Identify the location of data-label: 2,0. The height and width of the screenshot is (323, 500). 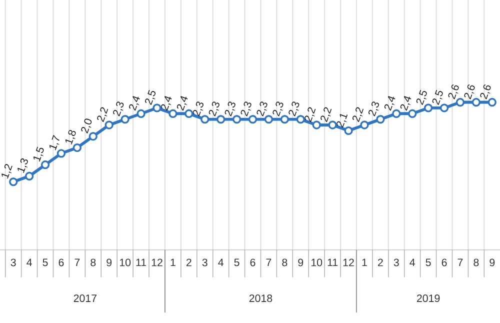
(86, 126).